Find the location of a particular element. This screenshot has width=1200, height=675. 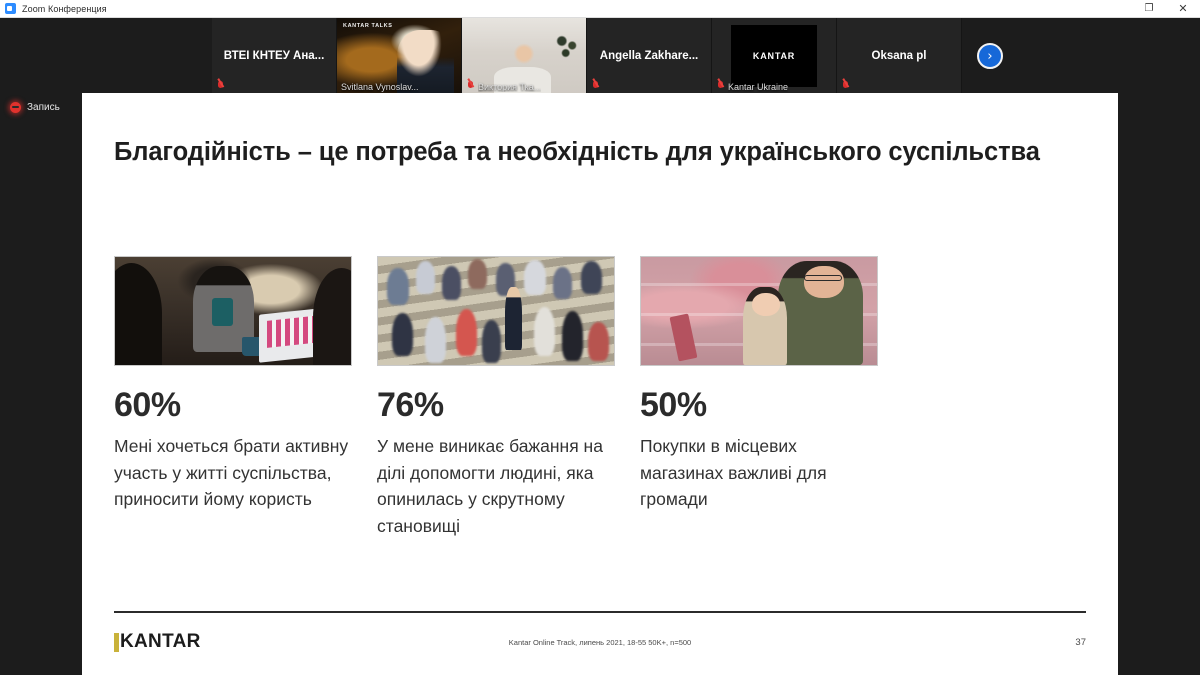

recording-indicator: Запись is located at coordinates (35, 107).